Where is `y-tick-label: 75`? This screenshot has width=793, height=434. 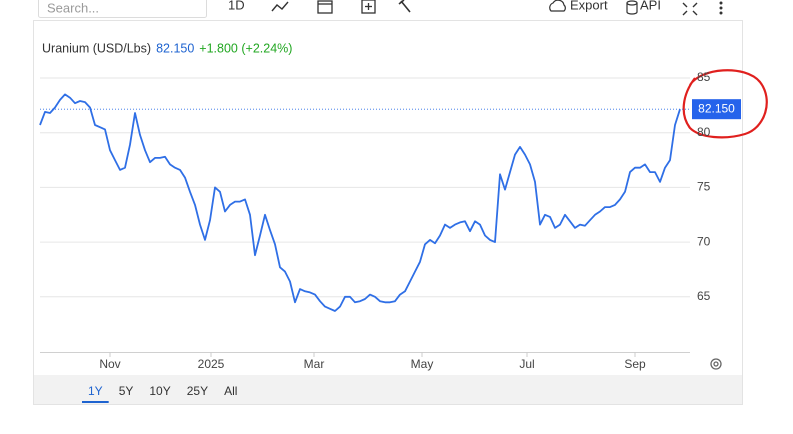
y-tick-label: 75 is located at coordinates (704, 187).